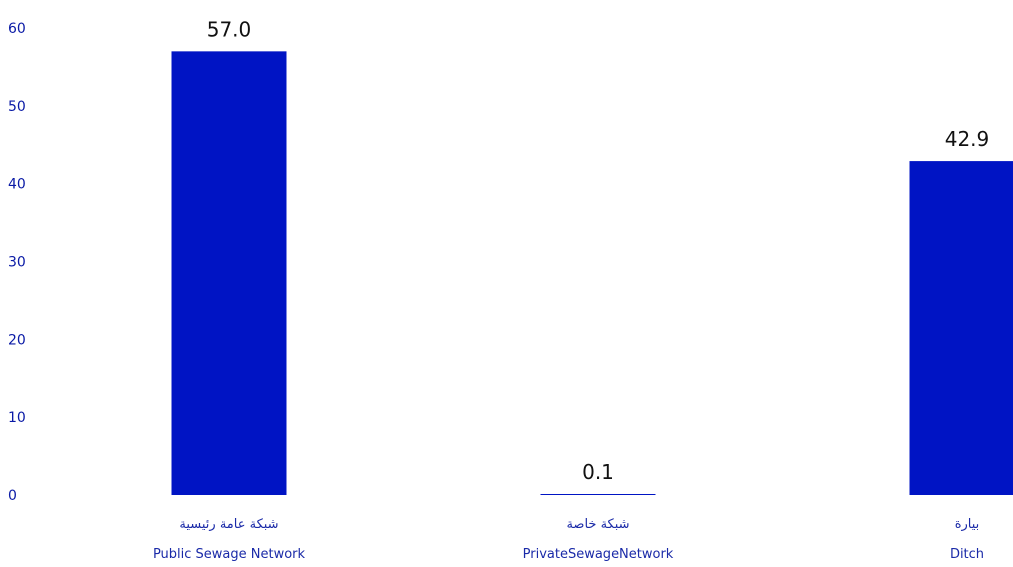  Describe the element at coordinates (17, 340) in the screenshot. I see `y-tick-label: 20` at that location.